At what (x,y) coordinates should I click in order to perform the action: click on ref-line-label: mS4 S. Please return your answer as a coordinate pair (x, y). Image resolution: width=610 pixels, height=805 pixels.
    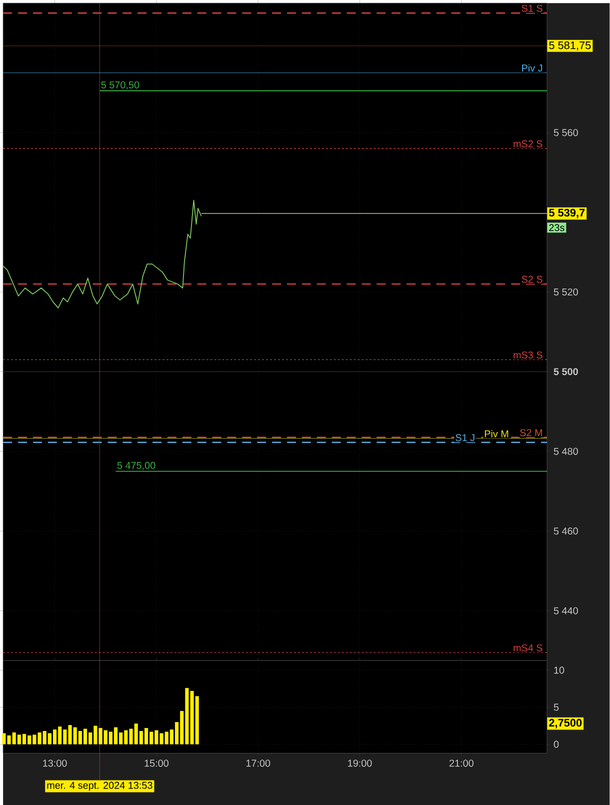
    Looking at the image, I should click on (528, 648).